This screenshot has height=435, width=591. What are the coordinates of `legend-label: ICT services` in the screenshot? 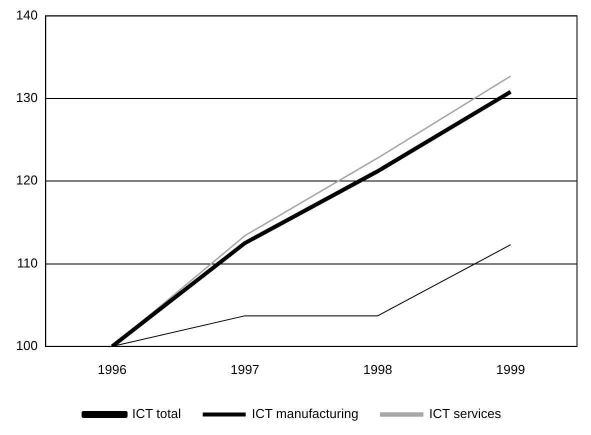 It's located at (465, 414).